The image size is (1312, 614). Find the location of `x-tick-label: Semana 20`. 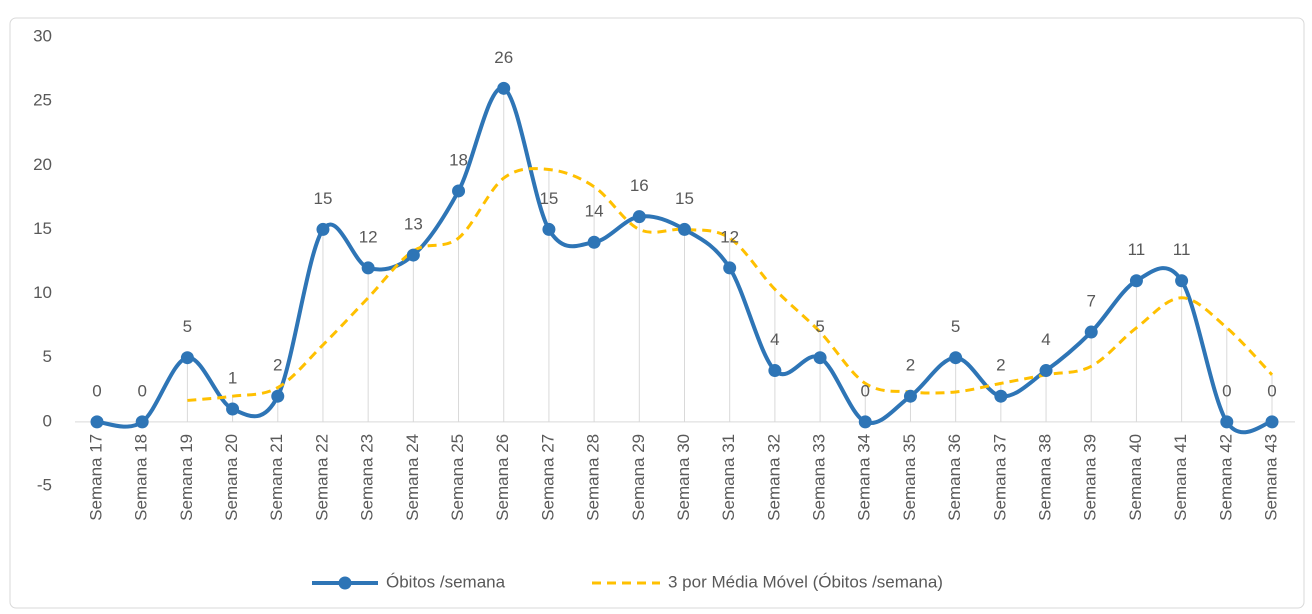

x-tick-label: Semana 20 is located at coordinates (231, 477).